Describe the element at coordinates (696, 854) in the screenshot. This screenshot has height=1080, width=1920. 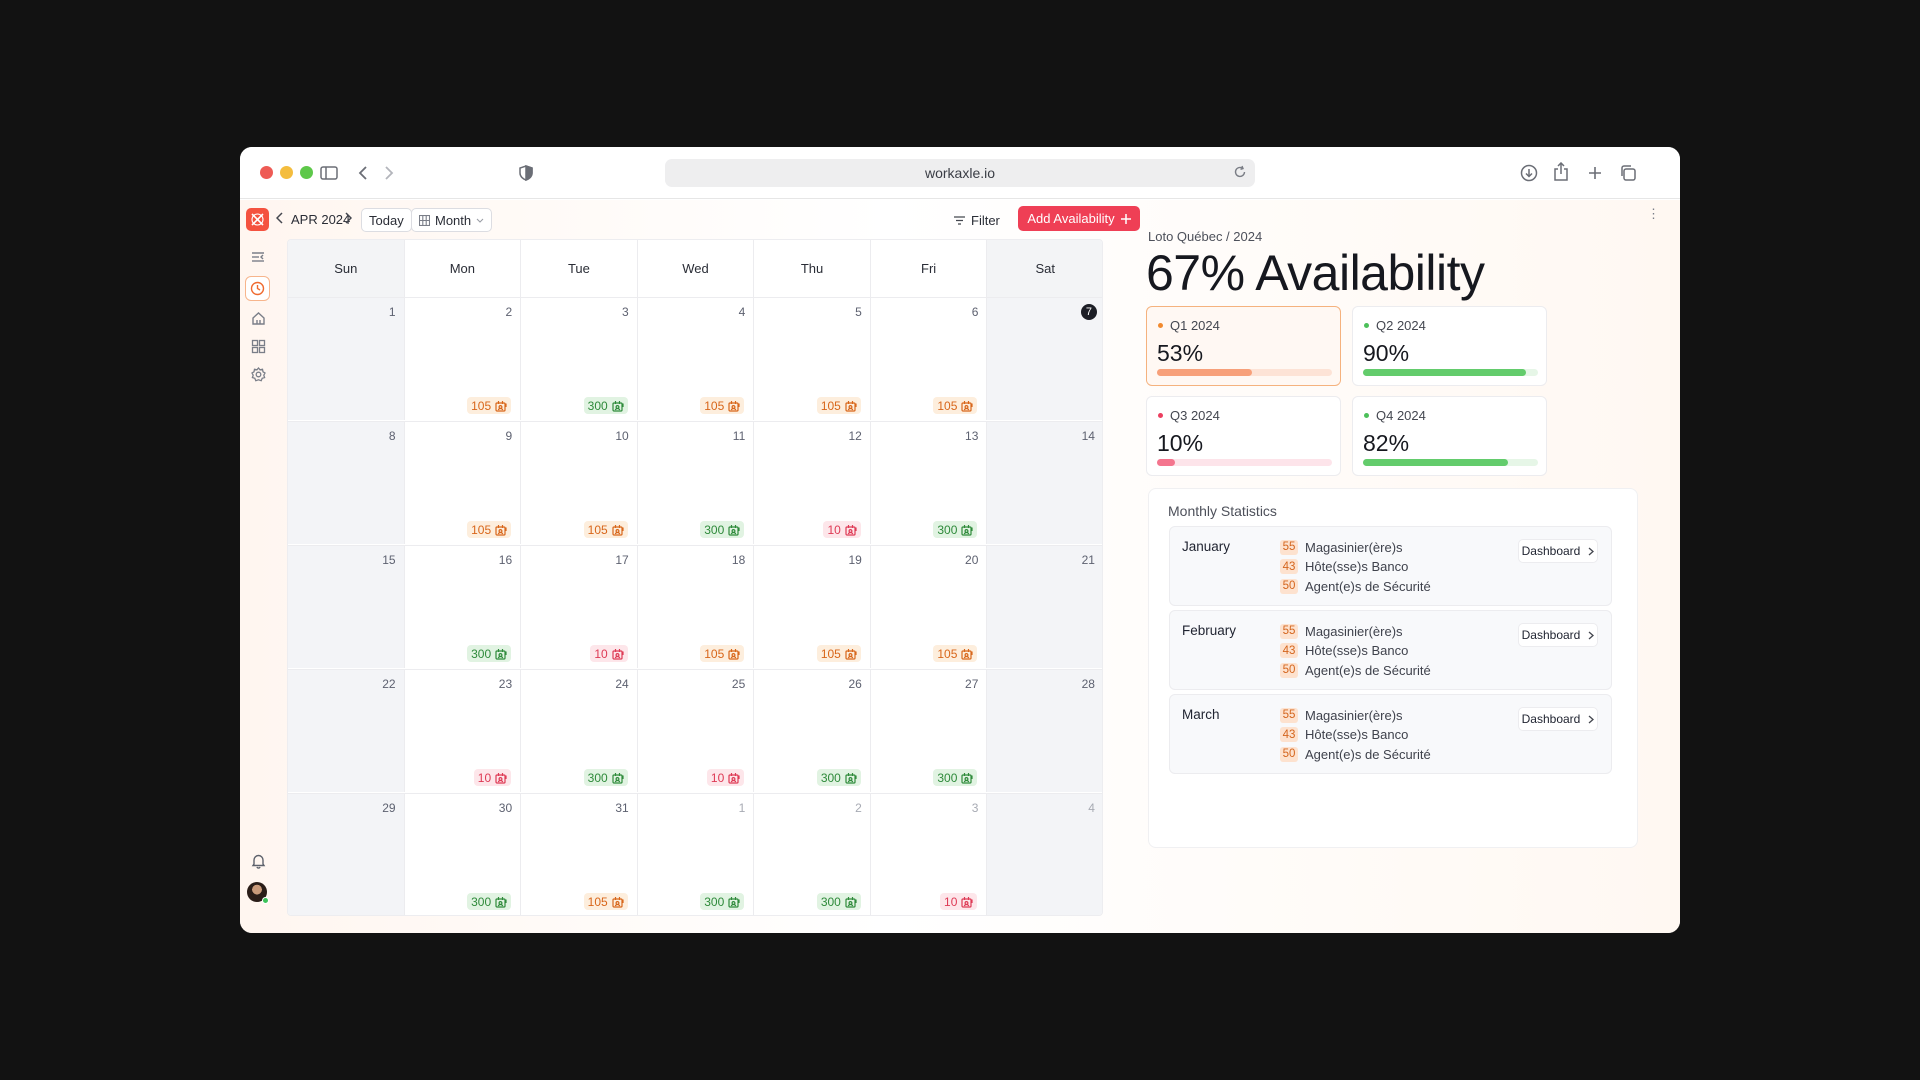
I see `calendar-day-cell: 1 300` at that location.